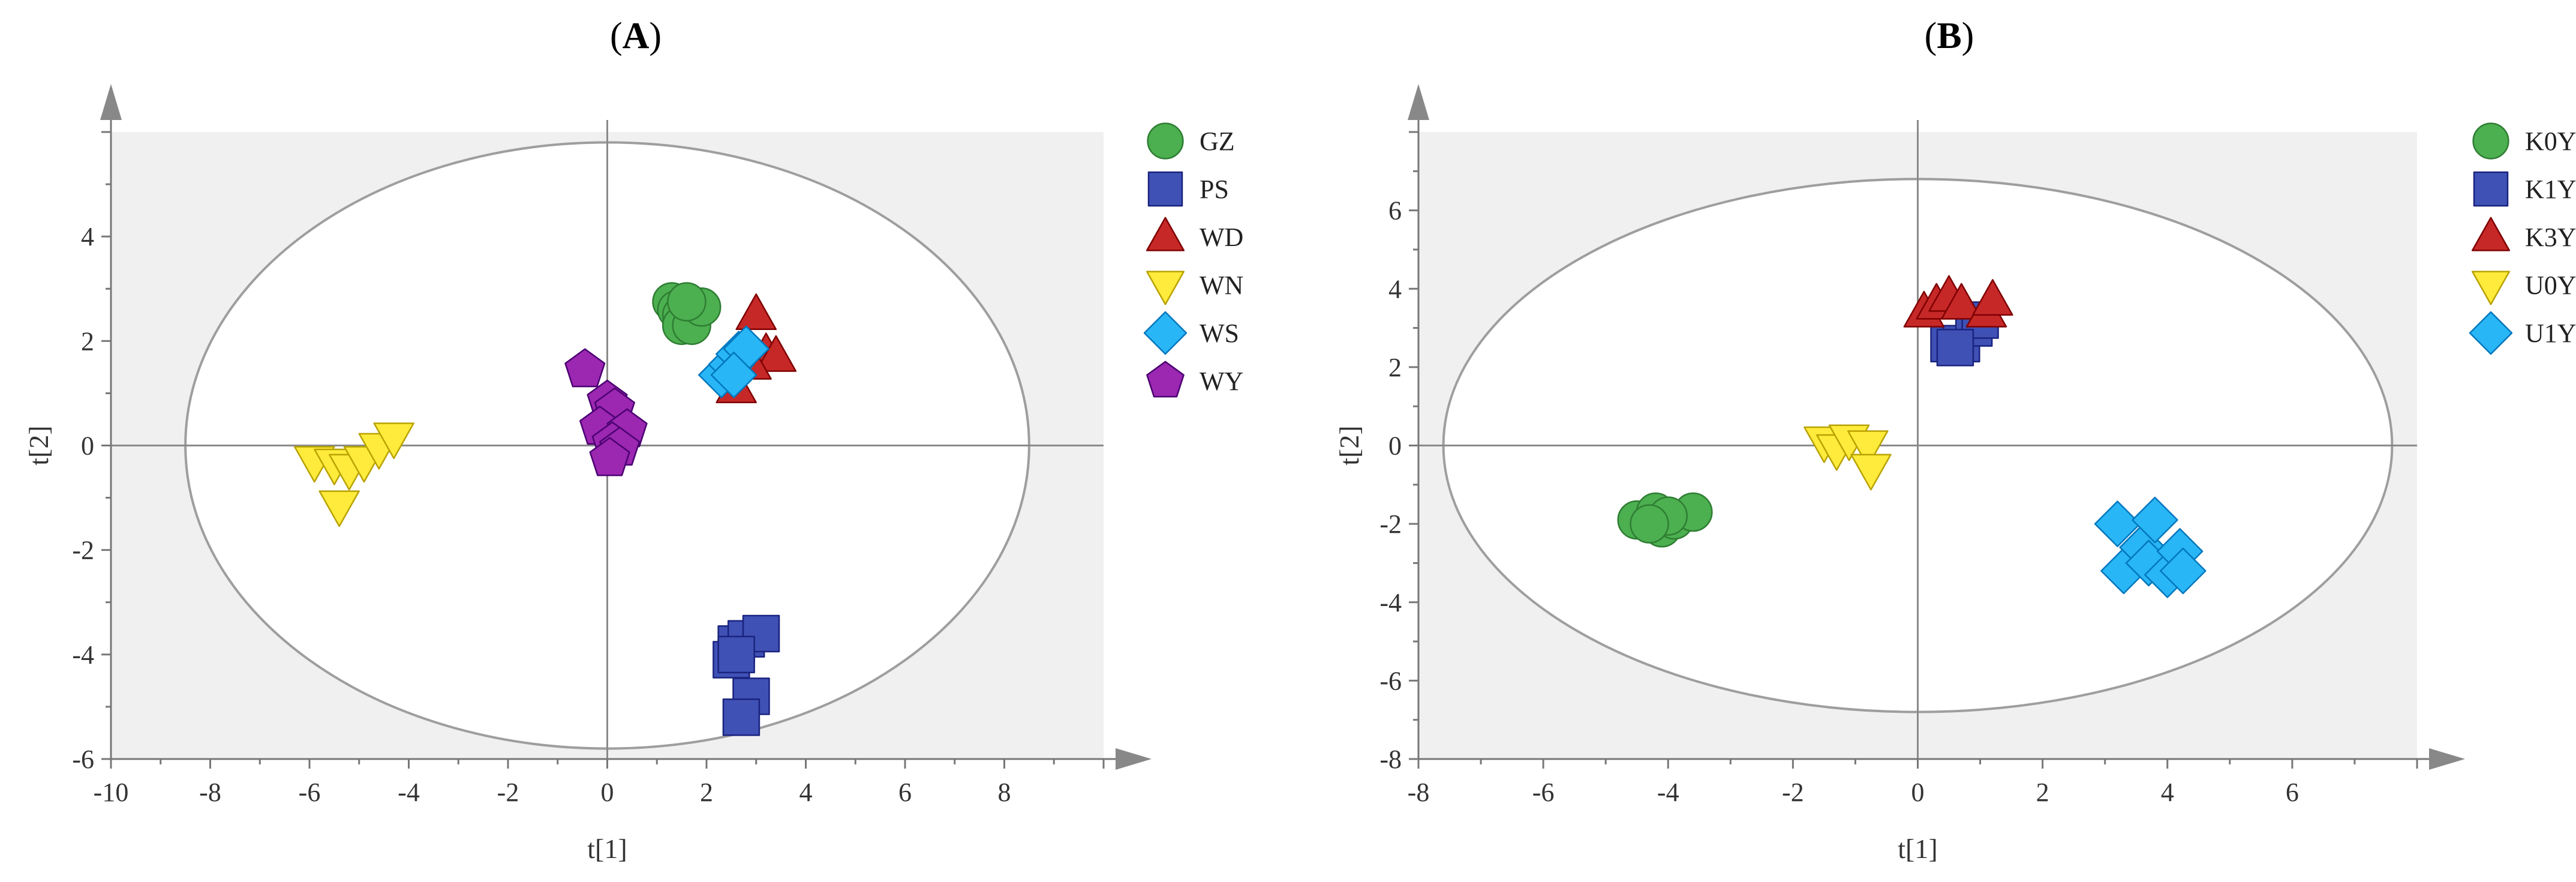 Image resolution: width=2576 pixels, height=882 pixels. Describe the element at coordinates (2551, 141) in the screenshot. I see `legend-label-k0y: K0Y` at that location.